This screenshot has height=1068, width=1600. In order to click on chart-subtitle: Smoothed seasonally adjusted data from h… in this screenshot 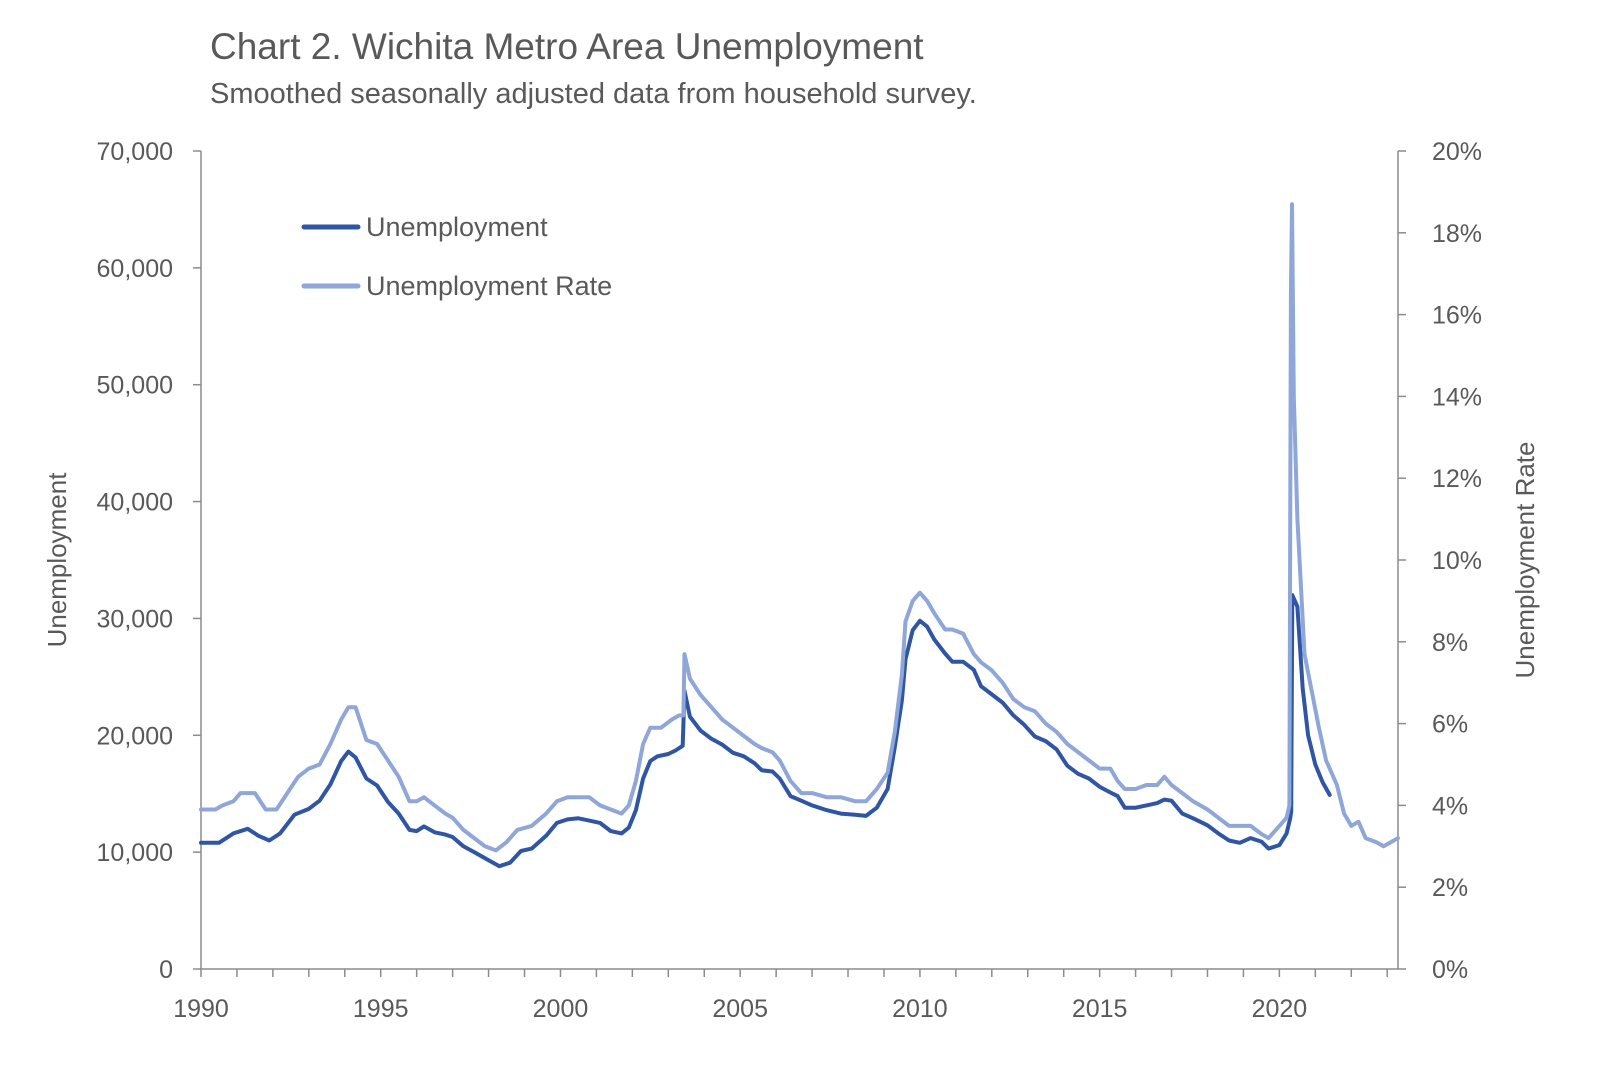, I will do `click(593, 94)`.